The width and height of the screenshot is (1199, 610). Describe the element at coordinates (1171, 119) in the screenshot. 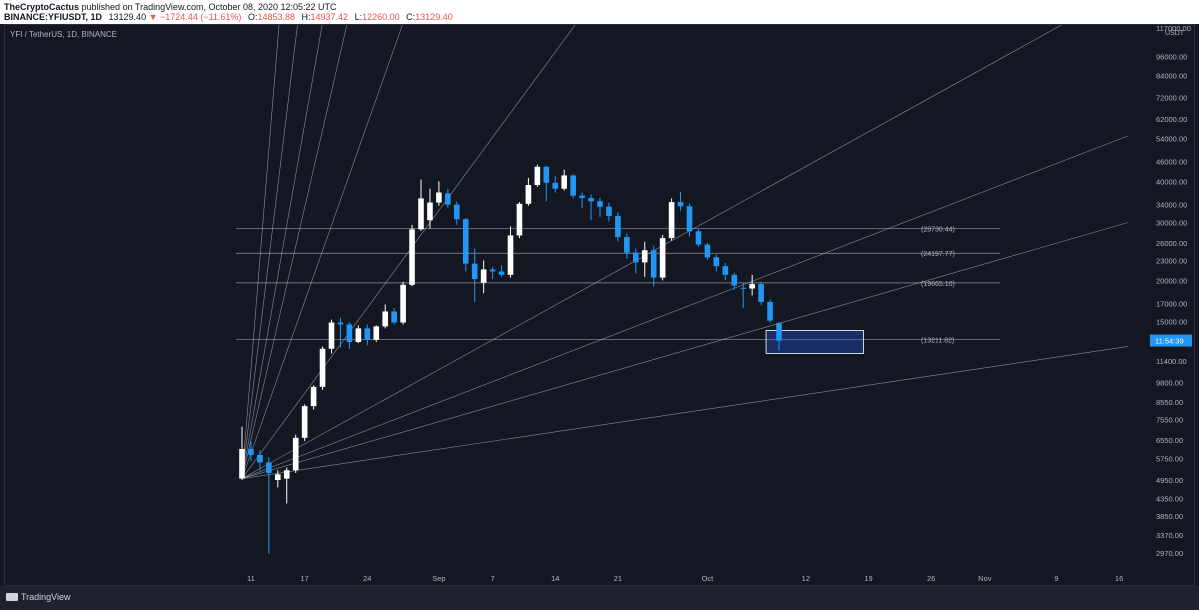

I see `y-tick-label: 62000.00` at that location.